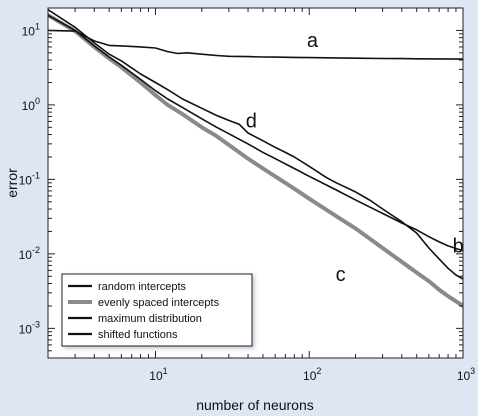 The width and height of the screenshot is (478, 416). Describe the element at coordinates (255, 405) in the screenshot. I see `x-axis-label: number of neurons` at that location.